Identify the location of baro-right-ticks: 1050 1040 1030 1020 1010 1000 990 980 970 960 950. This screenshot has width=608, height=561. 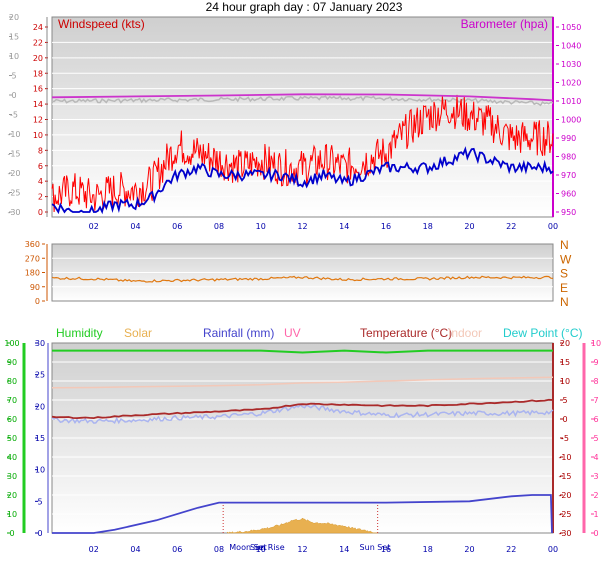
(566, 117).